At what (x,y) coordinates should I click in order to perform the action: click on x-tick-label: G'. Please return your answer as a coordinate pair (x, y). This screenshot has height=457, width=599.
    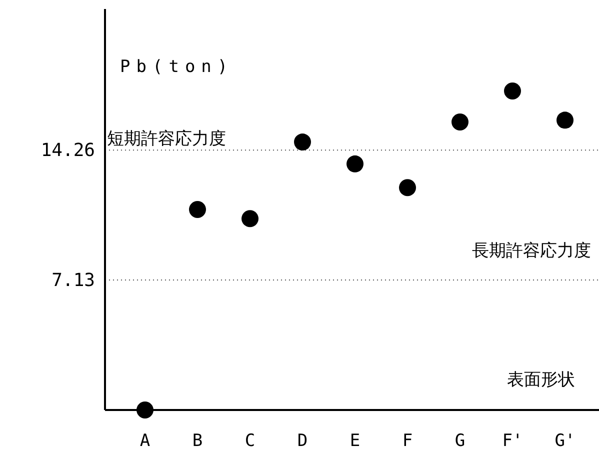
    Looking at the image, I should click on (565, 441).